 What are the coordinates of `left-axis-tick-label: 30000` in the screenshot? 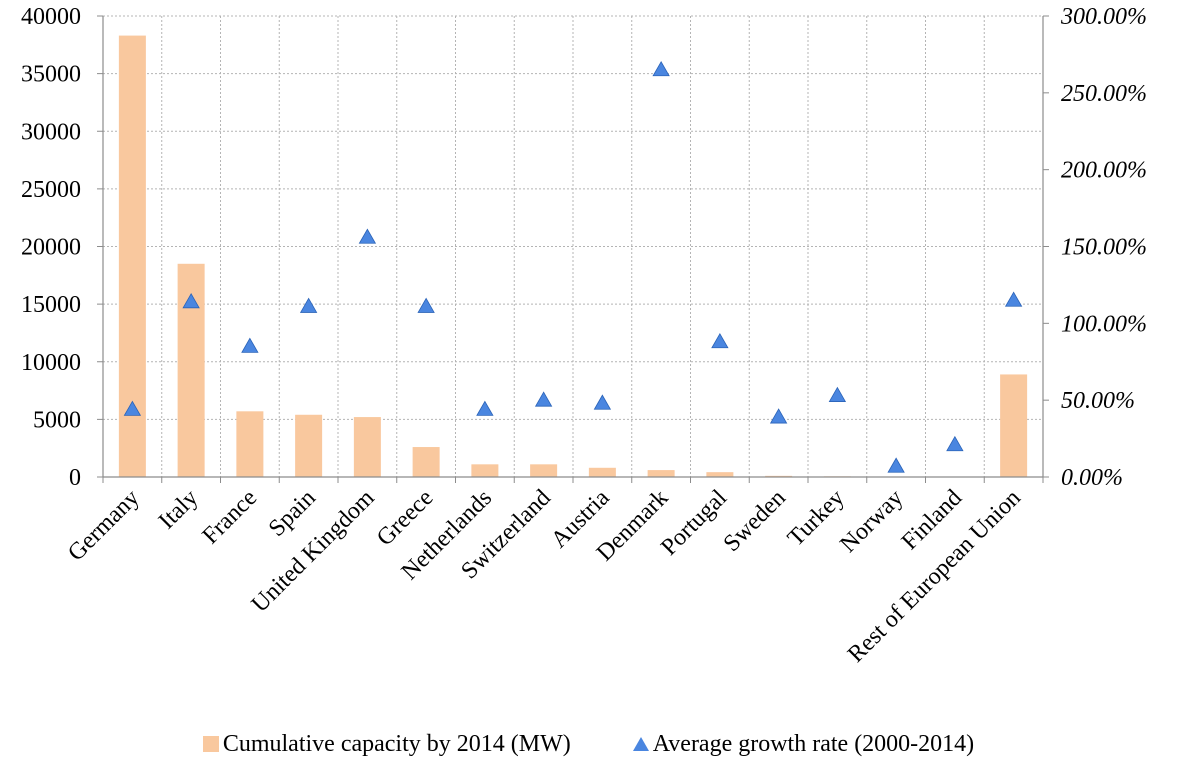 It's located at (51, 132).